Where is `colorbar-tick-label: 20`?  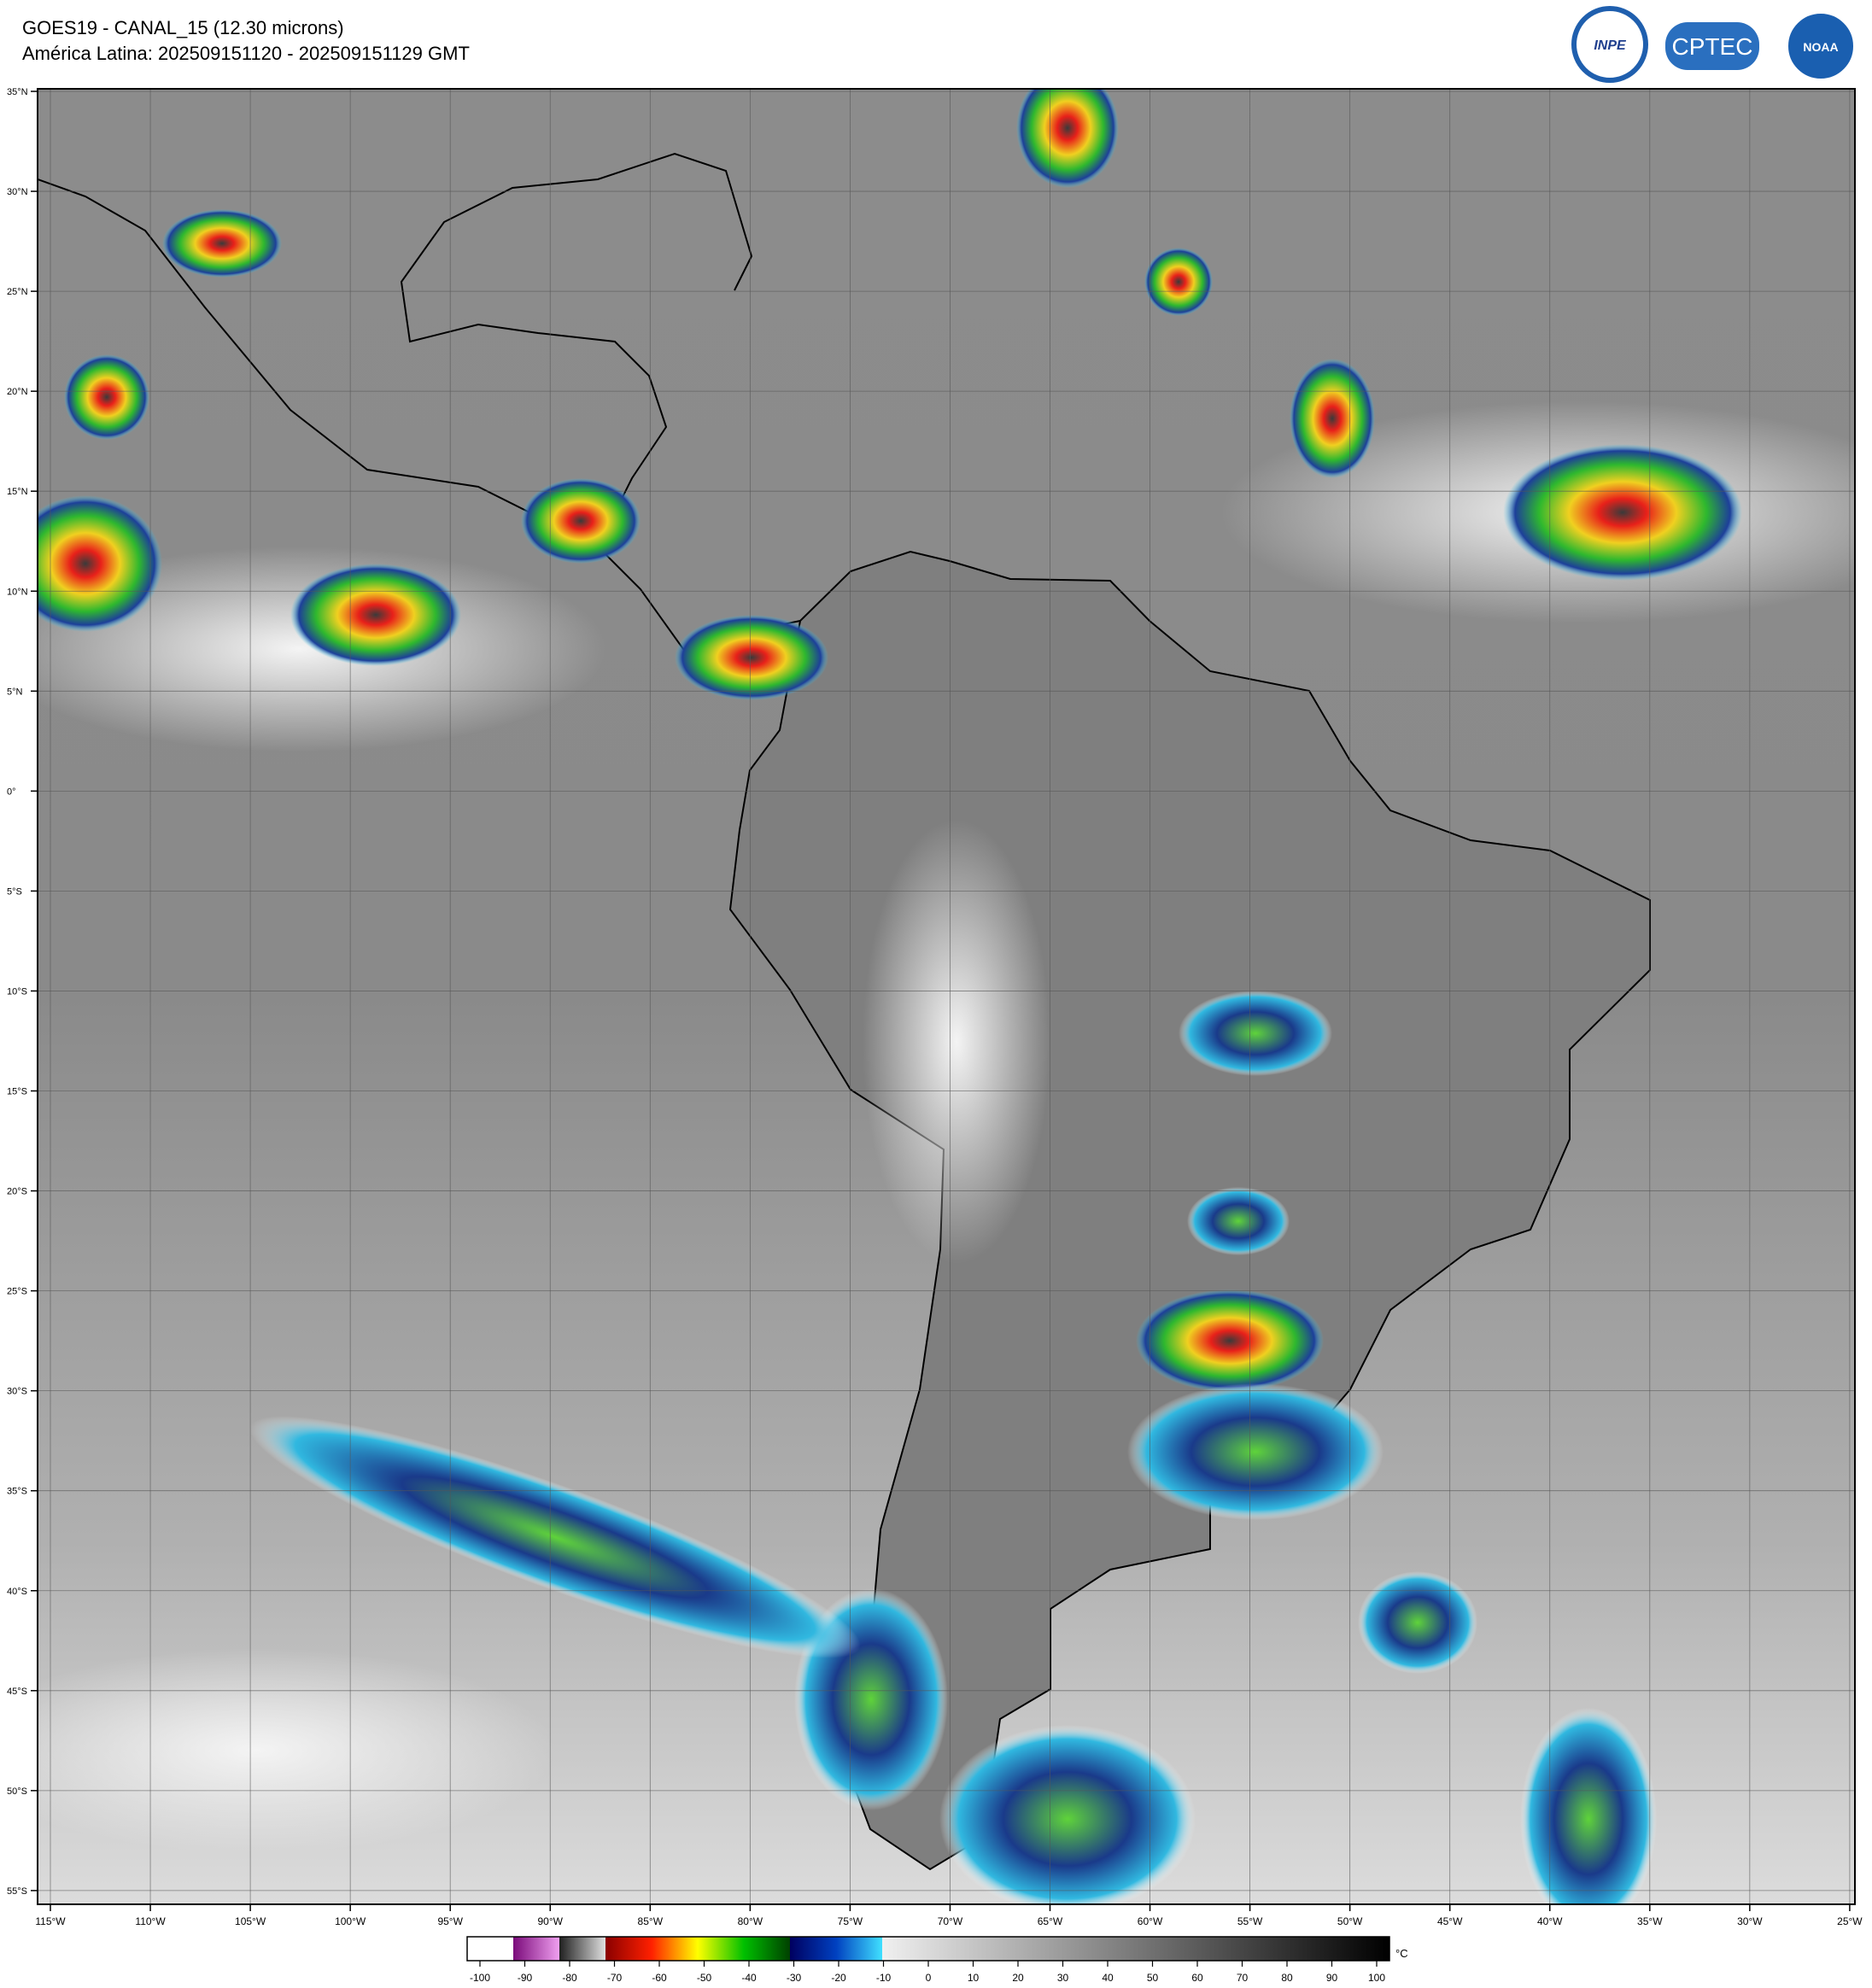 colorbar-tick-label: 20 is located at coordinates (1018, 1978).